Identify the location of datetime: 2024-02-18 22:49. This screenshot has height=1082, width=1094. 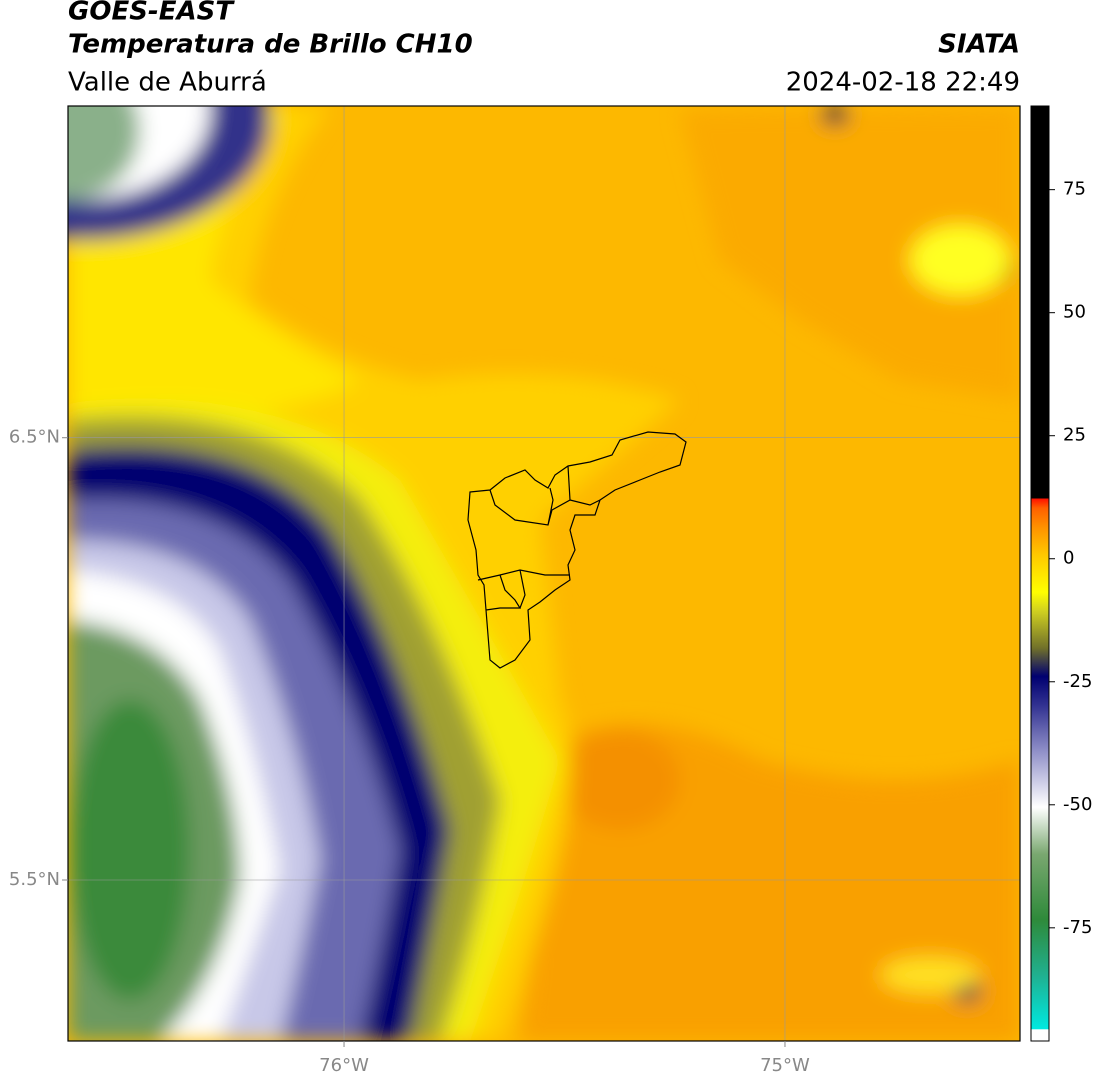
(903, 83).